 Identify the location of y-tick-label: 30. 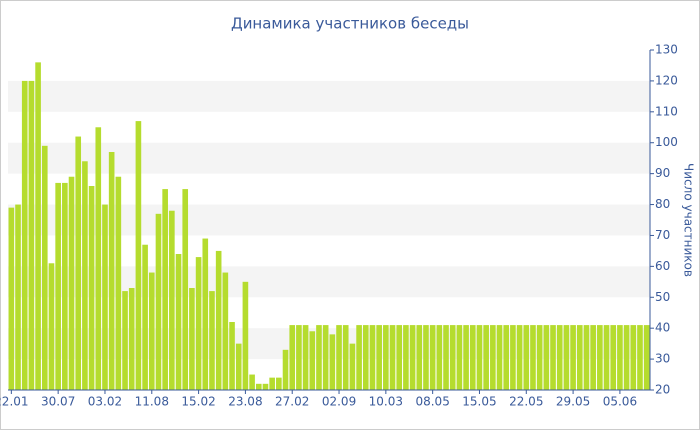
(662, 359).